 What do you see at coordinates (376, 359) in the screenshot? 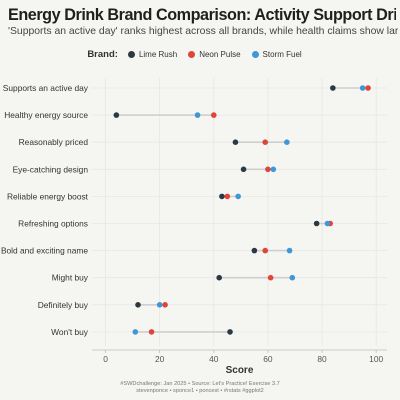
I see `x-tick-label: 100` at bounding box center [376, 359].